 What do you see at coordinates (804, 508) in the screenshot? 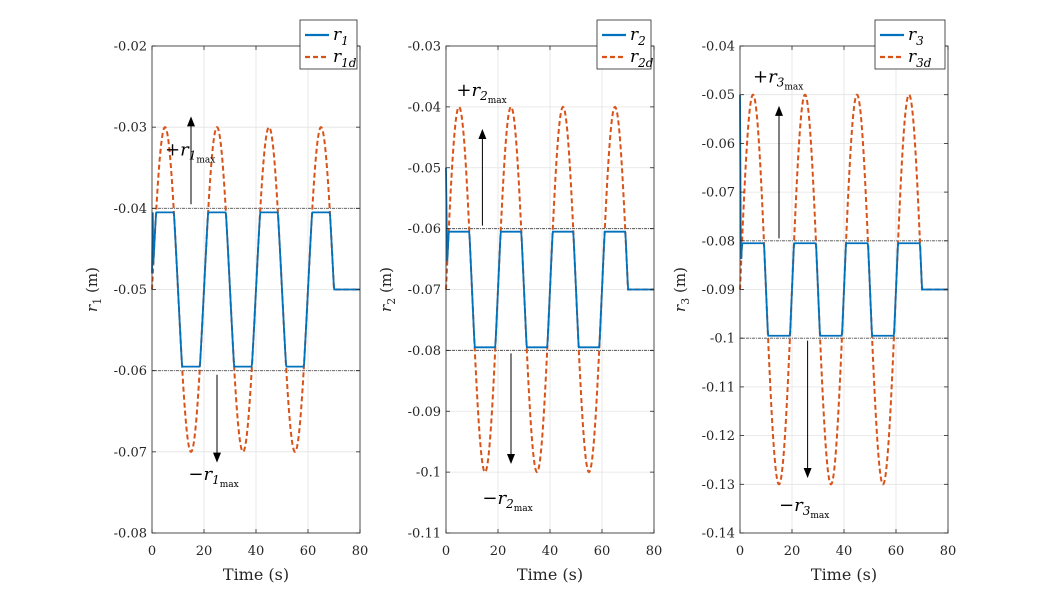
I see `annotation-label: −r3max` at bounding box center [804, 508].